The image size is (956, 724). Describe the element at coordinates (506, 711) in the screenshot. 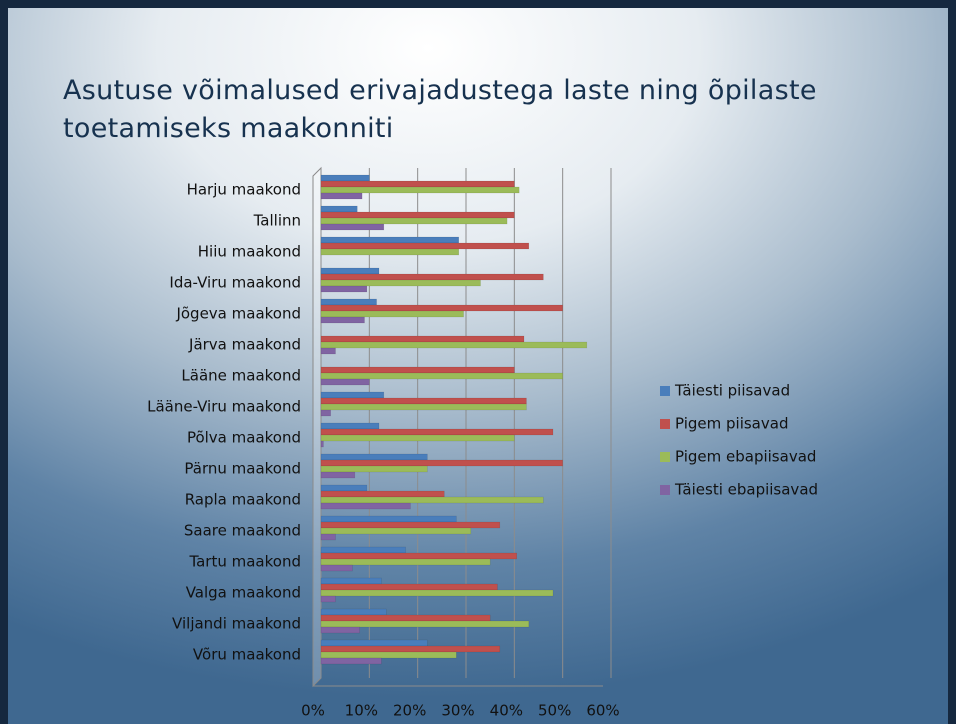

I see `x-tick-label: 40%` at that location.